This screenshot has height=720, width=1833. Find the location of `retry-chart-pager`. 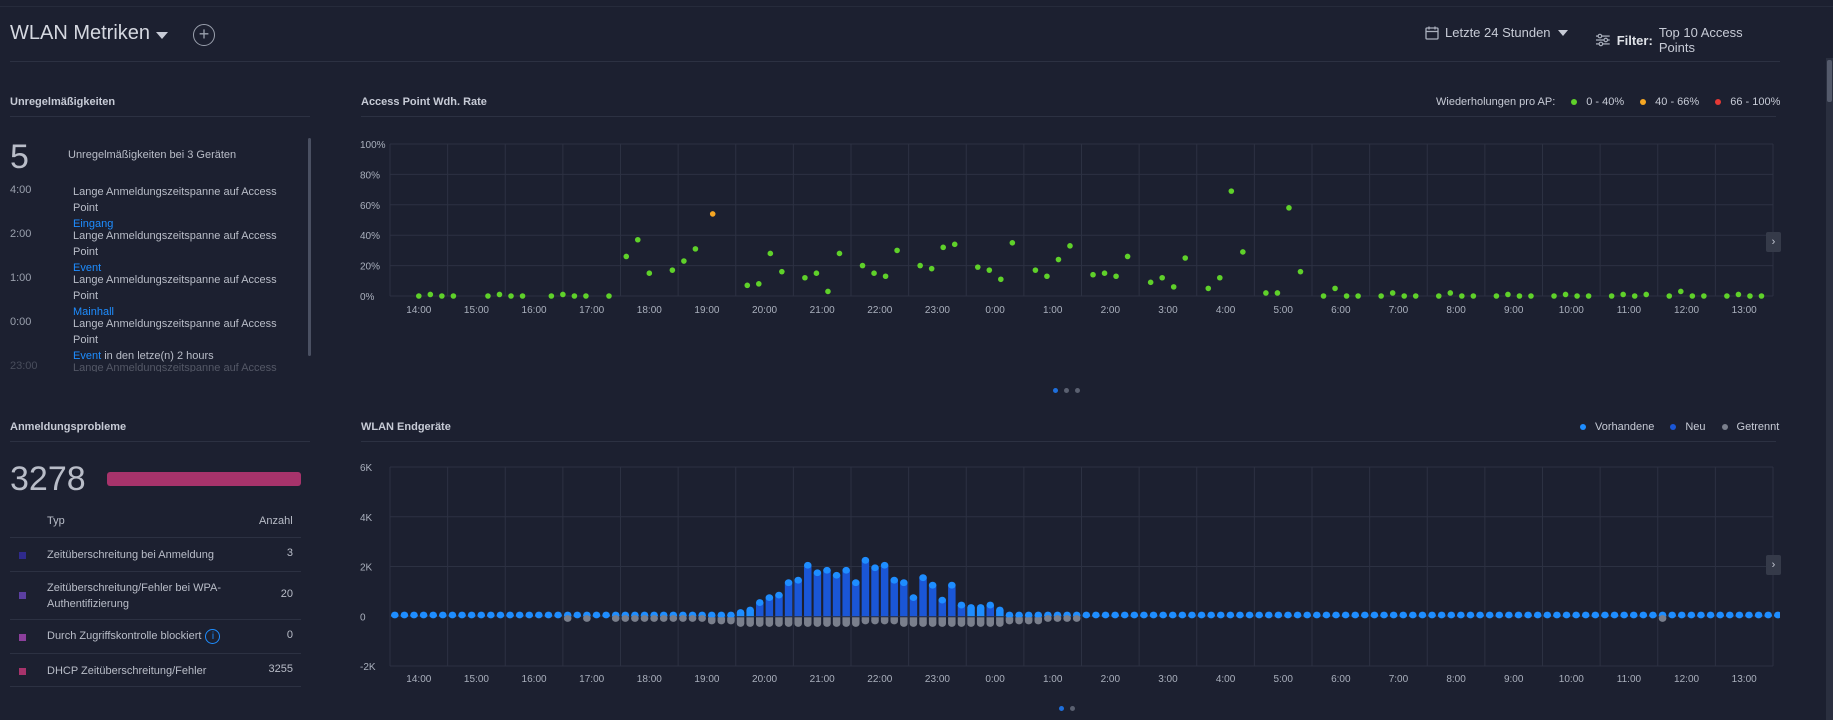

retry-chart-pager is located at coordinates (1066, 390).